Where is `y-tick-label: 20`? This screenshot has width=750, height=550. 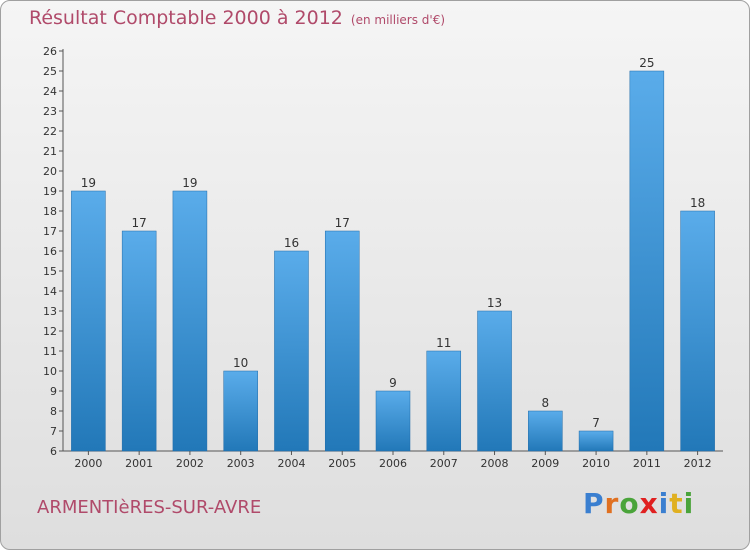
y-tick-label: 20 is located at coordinates (50, 171).